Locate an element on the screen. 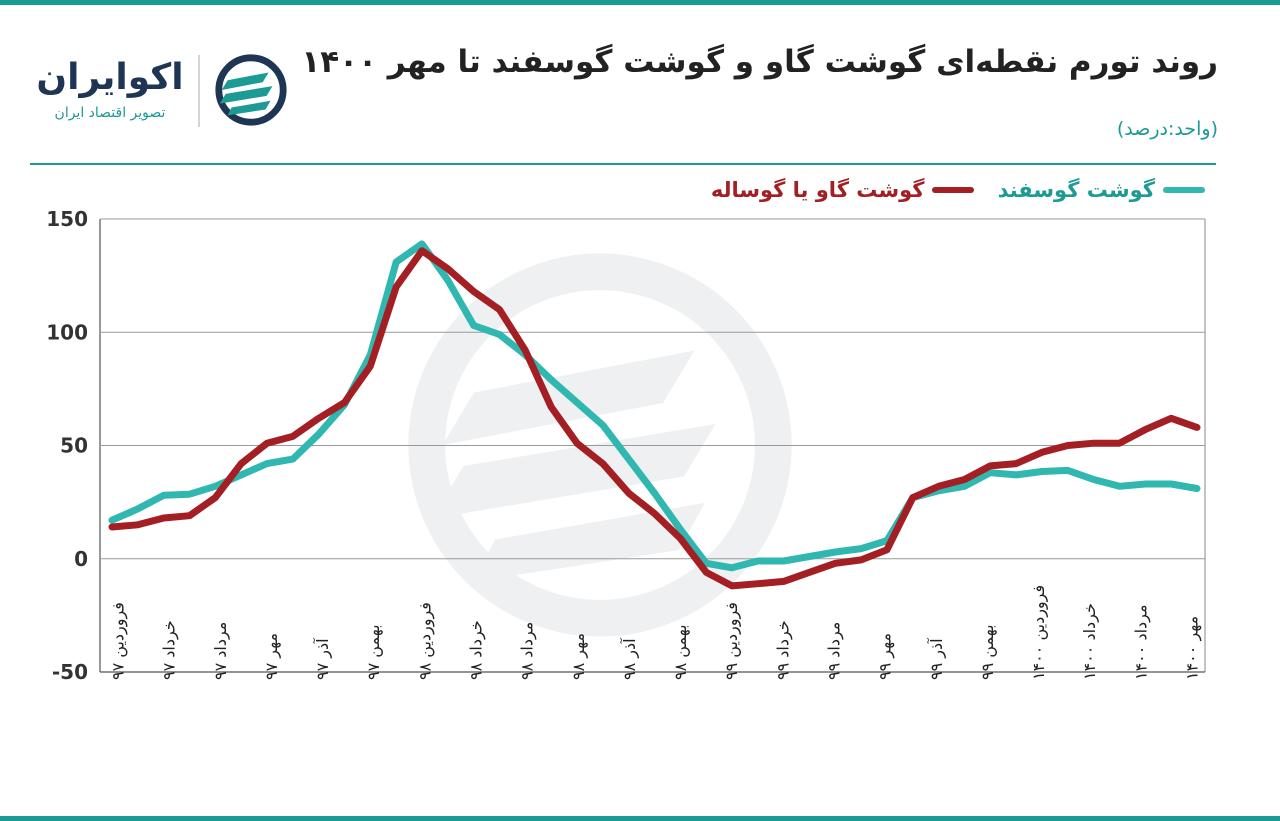 The height and width of the screenshot is (821, 1280). x-tick-label: خرداد ۹۹ is located at coordinates (783, 650).